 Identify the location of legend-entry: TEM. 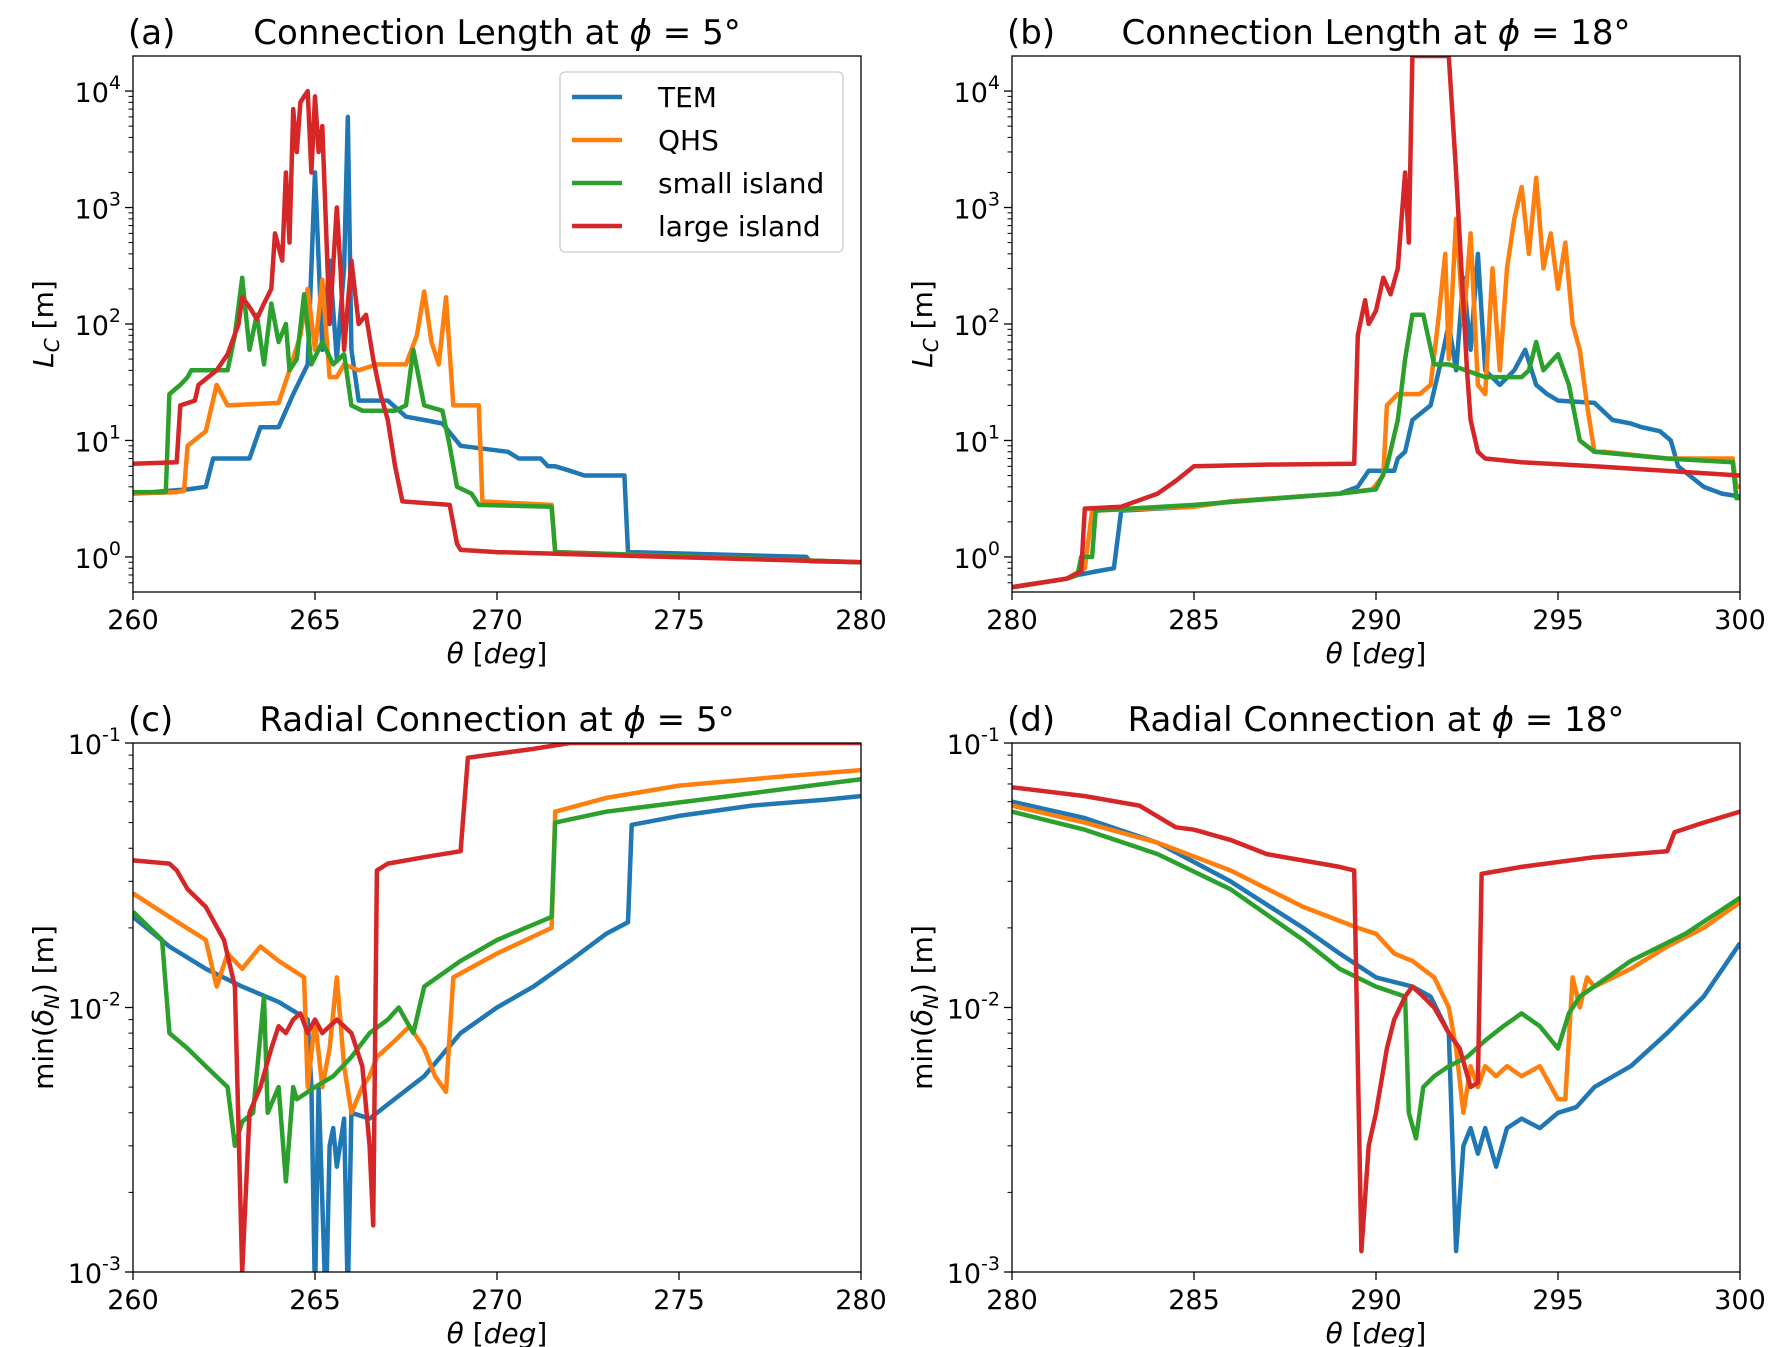
(687, 97).